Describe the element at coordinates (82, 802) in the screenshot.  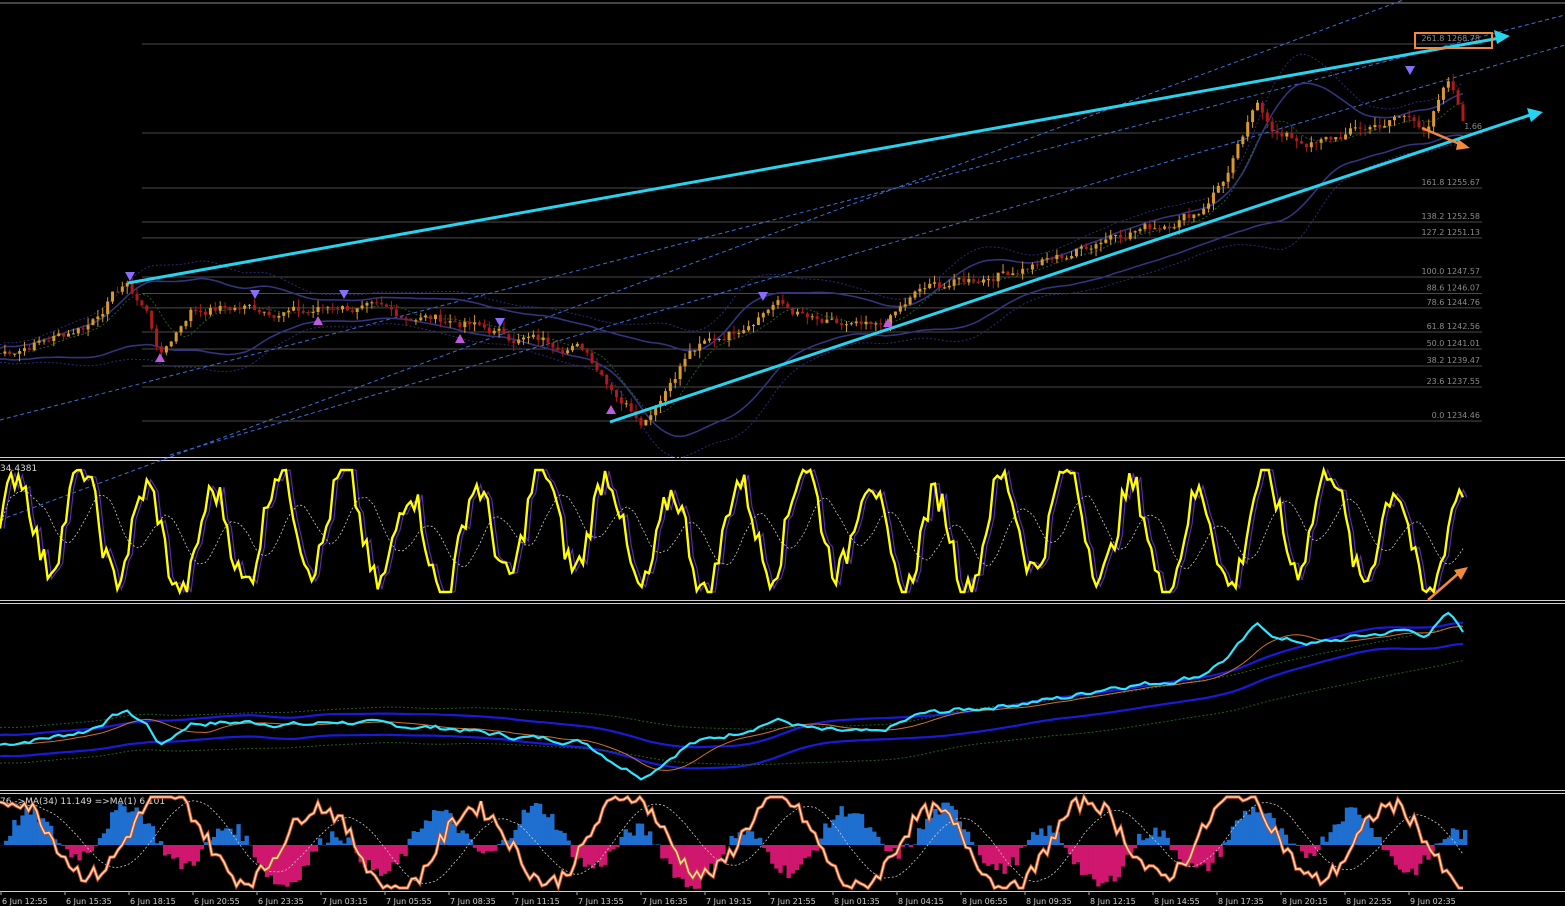
I see `histogram-header: 76 ->MA(34) 11.149 =>MA(1) 6.101` at that location.